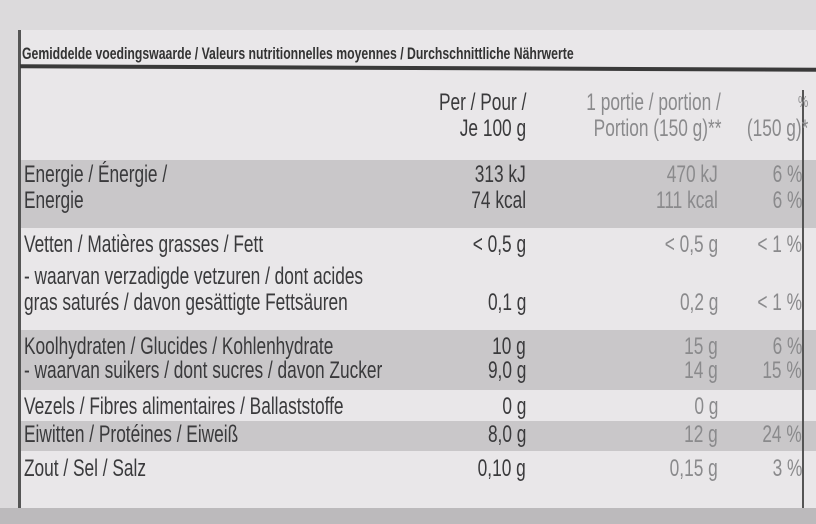  What do you see at coordinates (692, 174) in the screenshot?
I see `row-0-portion: 470 kJ` at bounding box center [692, 174].